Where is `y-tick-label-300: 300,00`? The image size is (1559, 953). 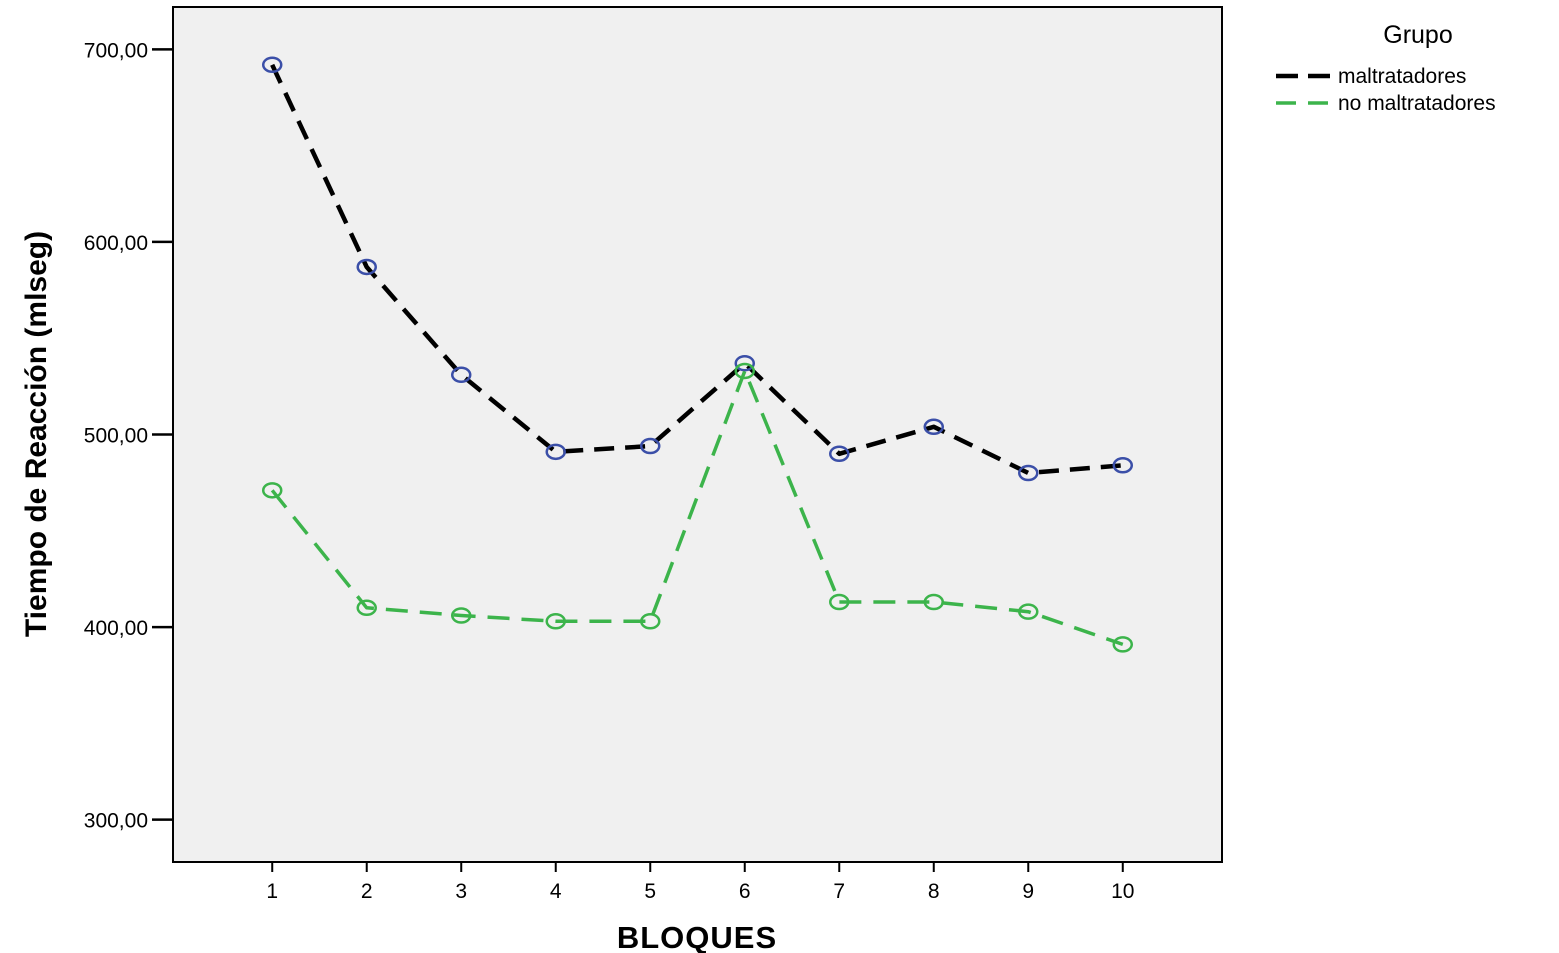 y-tick-label-300: 300,00 is located at coordinates (116, 821).